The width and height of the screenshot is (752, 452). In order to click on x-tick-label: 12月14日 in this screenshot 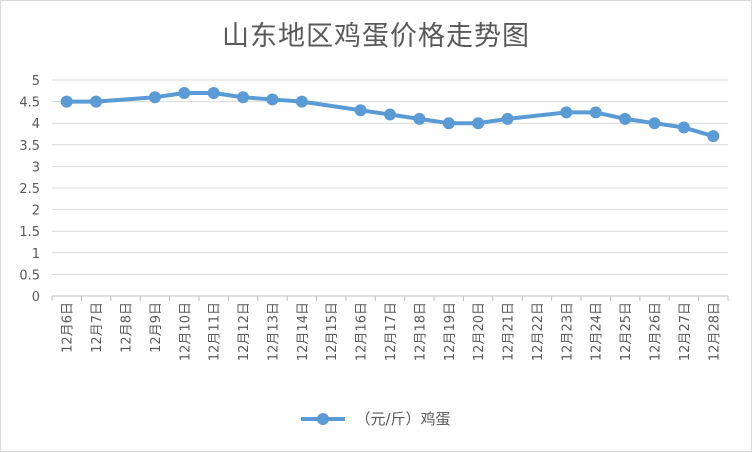, I will do `click(303, 331)`.